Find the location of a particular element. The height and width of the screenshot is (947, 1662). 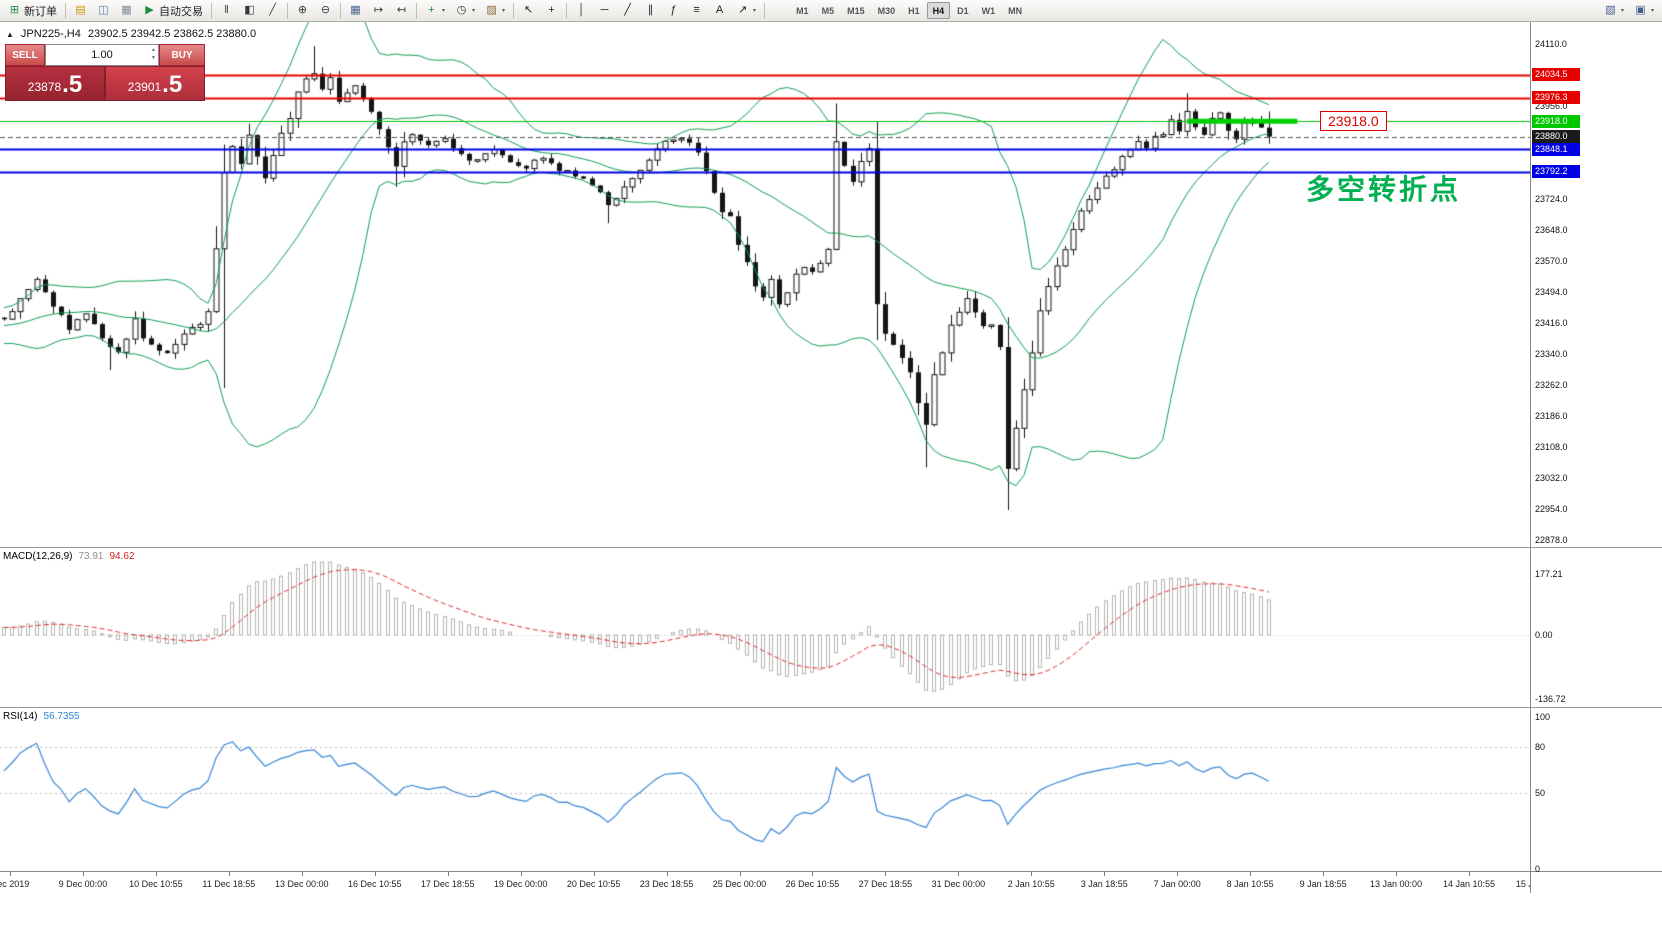

rsi-name: RSI(14) is located at coordinates (20, 716).